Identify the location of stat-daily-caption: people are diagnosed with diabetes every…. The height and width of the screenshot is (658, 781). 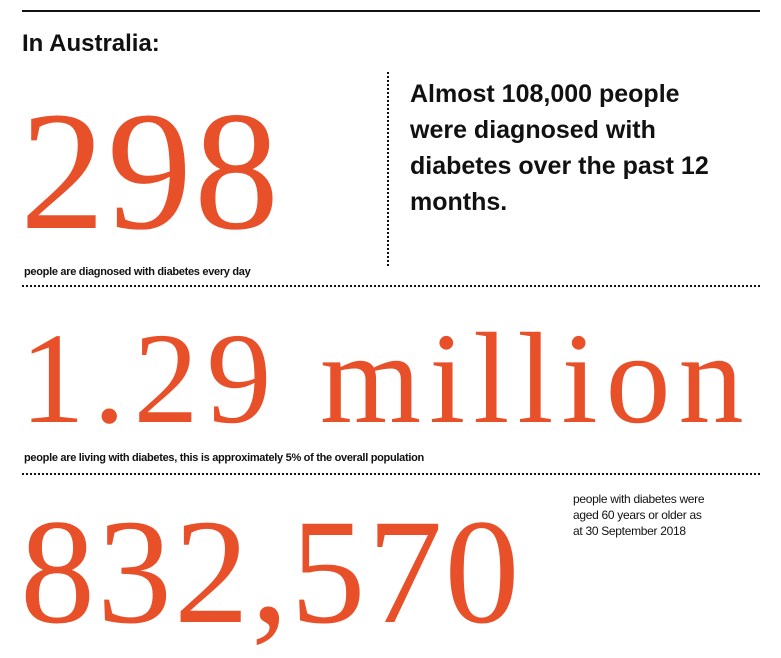
(137, 272).